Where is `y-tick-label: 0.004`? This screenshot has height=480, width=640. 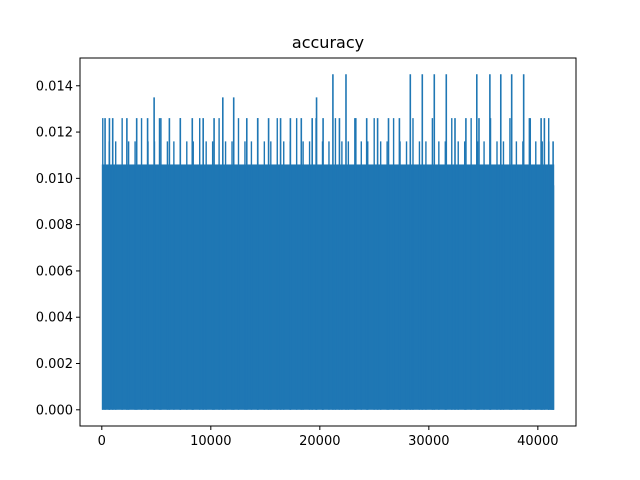
y-tick-label: 0.004 is located at coordinates (54, 318).